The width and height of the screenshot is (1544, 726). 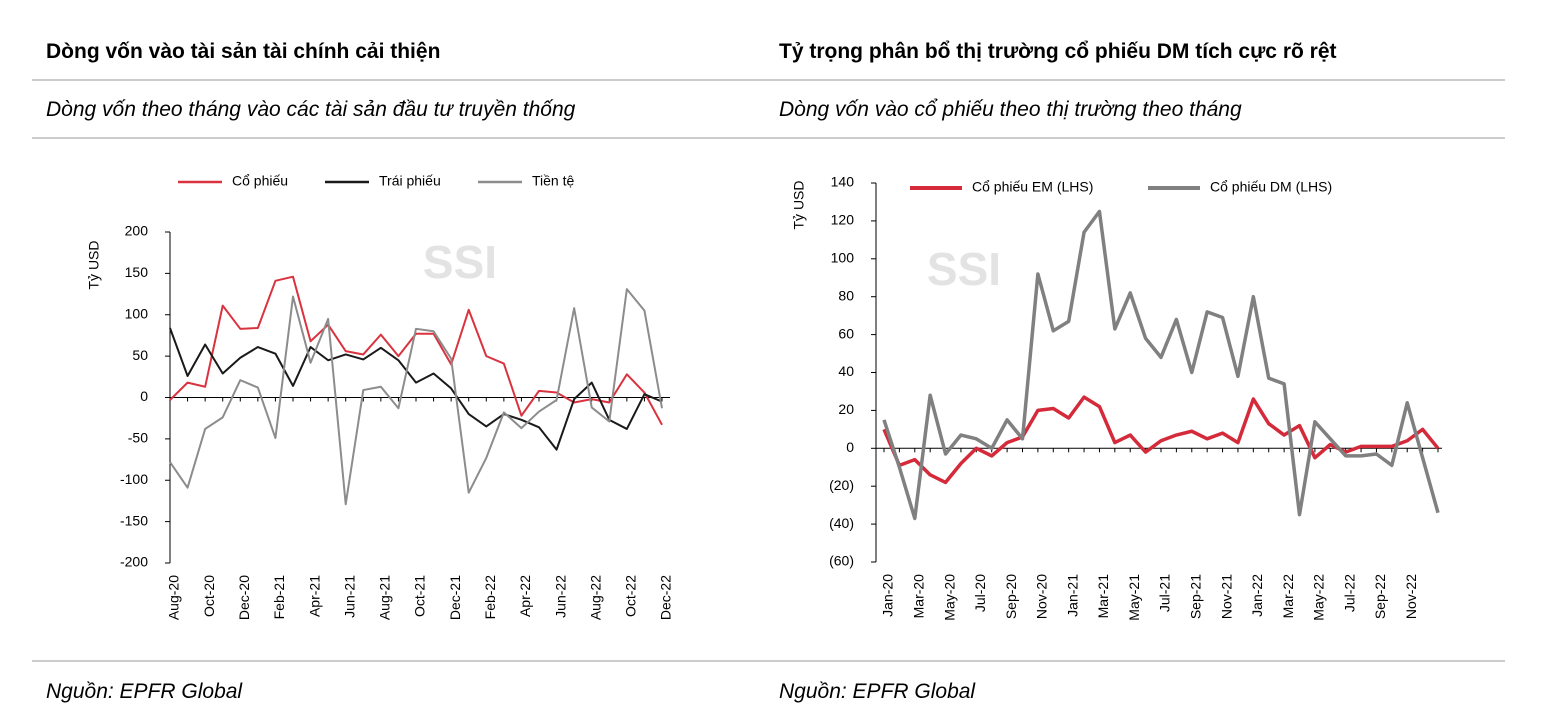 What do you see at coordinates (1165, 593) in the screenshot?
I see `x-tick-label: Jul-21` at bounding box center [1165, 593].